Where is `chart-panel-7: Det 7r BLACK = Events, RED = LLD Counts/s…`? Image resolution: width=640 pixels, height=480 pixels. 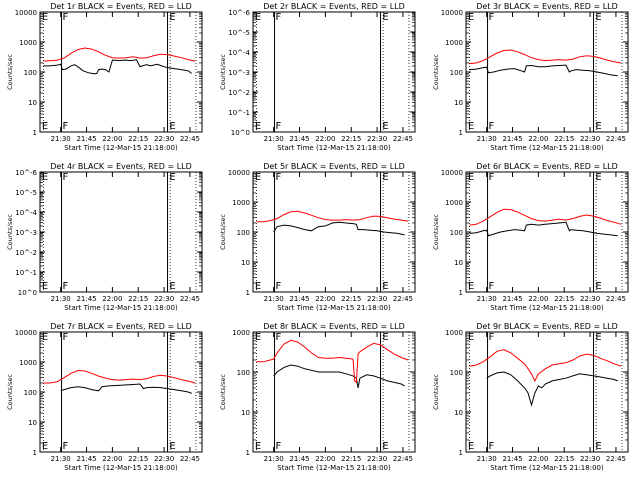
chart-panel-7: Det 7r BLACK = Events, RED = LLD Counts/s… is located at coordinates (104, 397).